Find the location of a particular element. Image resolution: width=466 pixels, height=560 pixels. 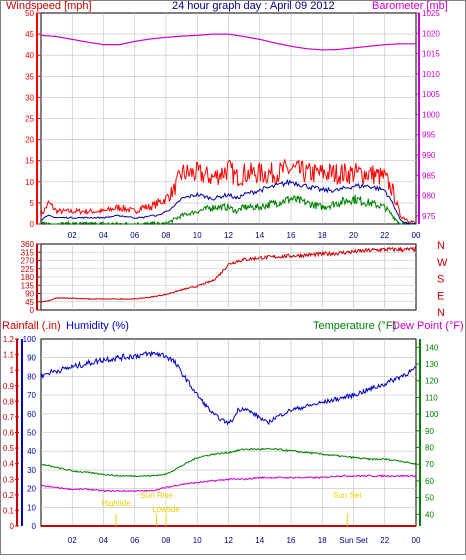

temperature-x-tick-label: 06 is located at coordinates (134, 540).